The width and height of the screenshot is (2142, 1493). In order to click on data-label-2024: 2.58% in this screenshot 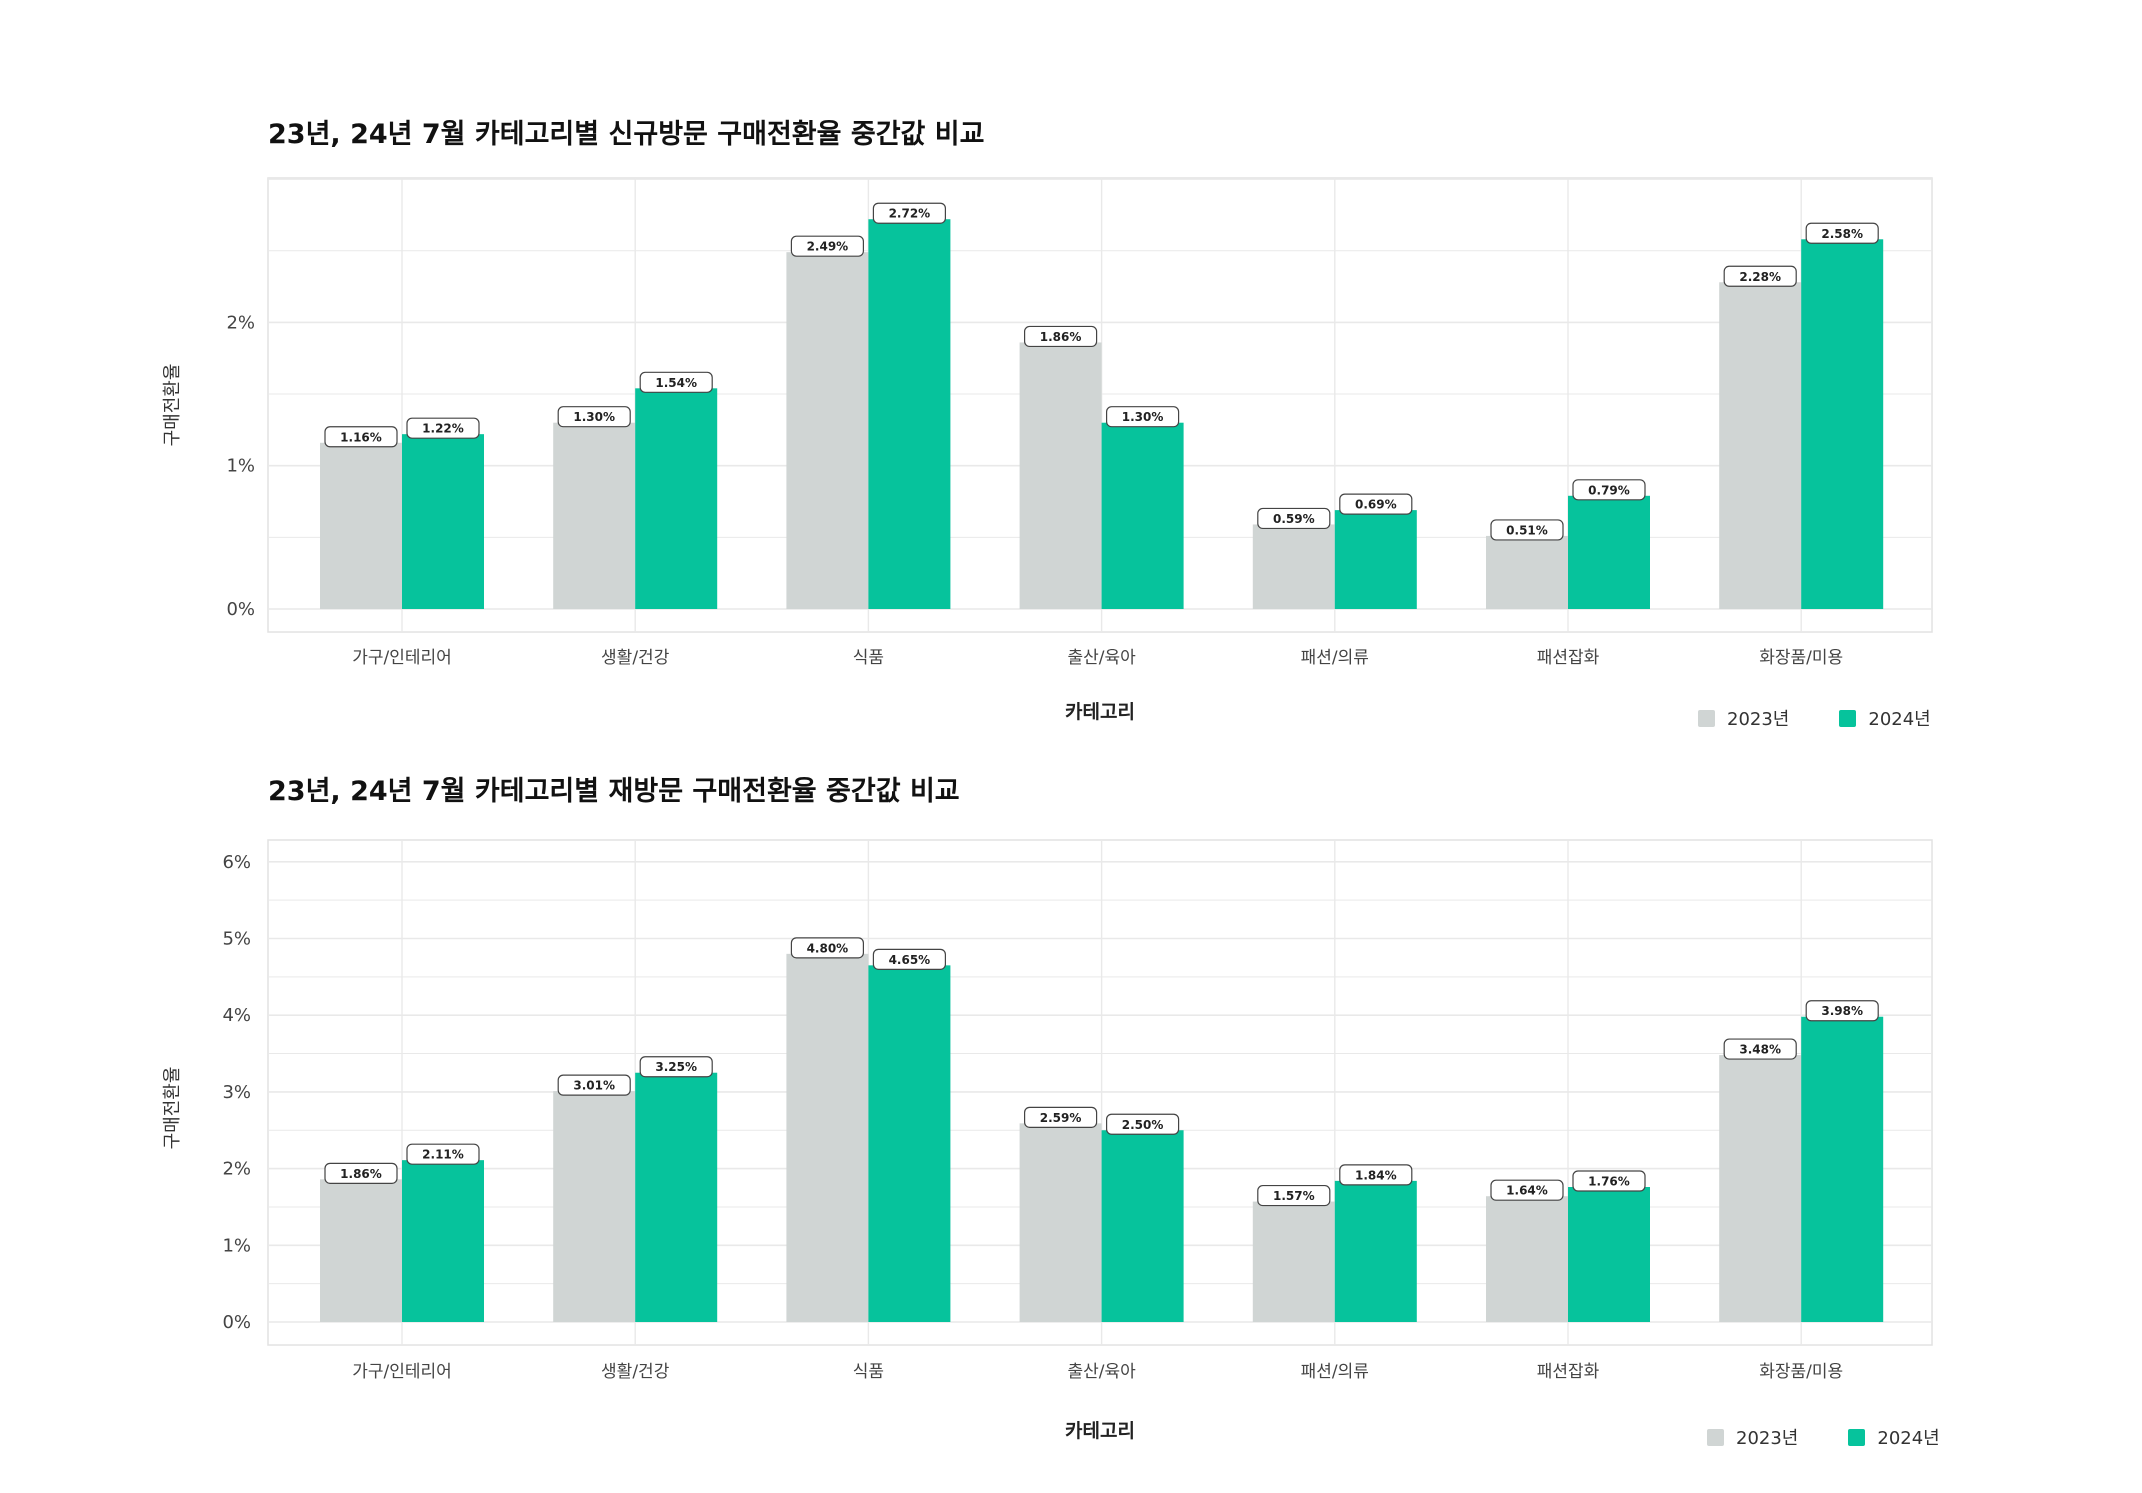, I will do `click(1842, 234)`.